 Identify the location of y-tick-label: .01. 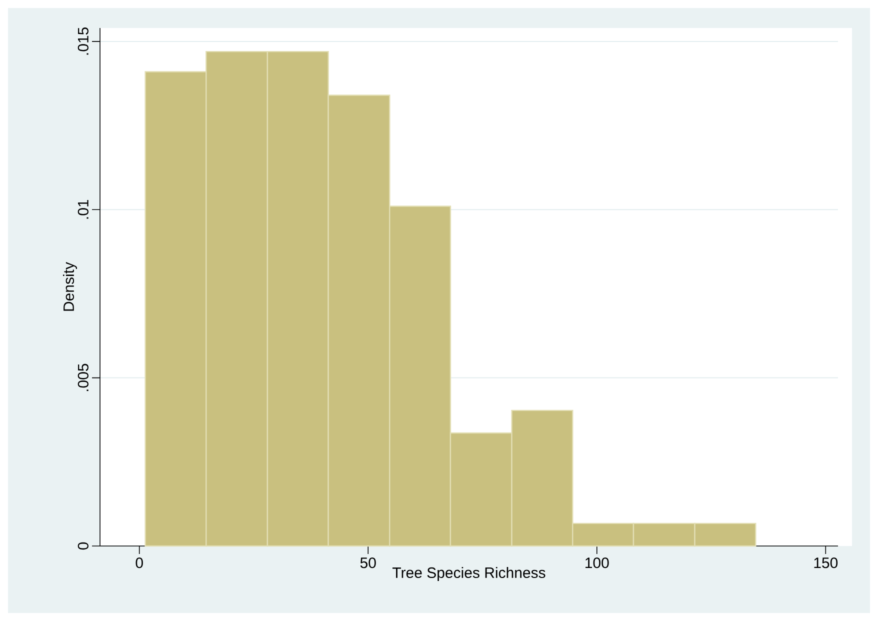
(83, 209).